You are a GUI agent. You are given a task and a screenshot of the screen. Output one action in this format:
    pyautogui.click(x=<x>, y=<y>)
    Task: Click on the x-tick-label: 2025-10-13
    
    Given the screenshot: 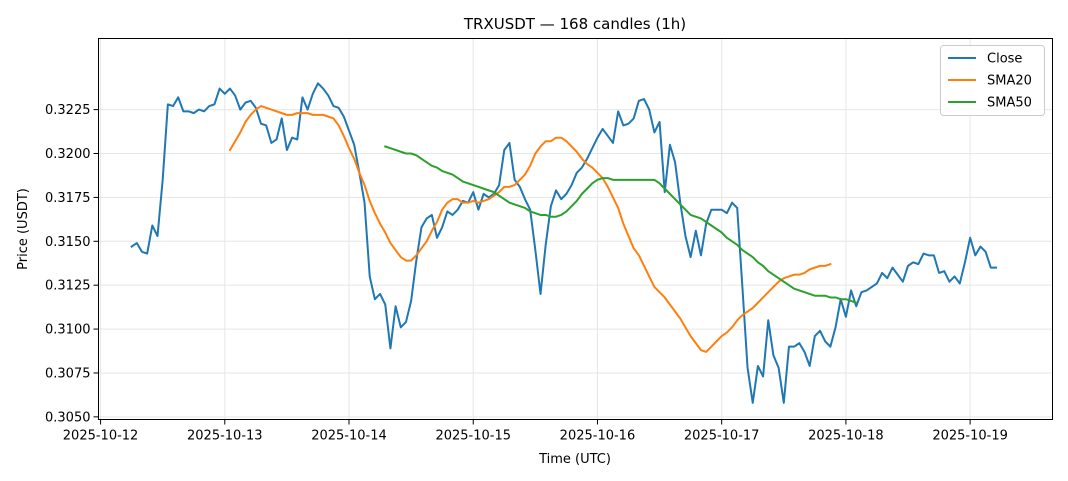 What is the action you would take?
    pyautogui.click(x=225, y=436)
    